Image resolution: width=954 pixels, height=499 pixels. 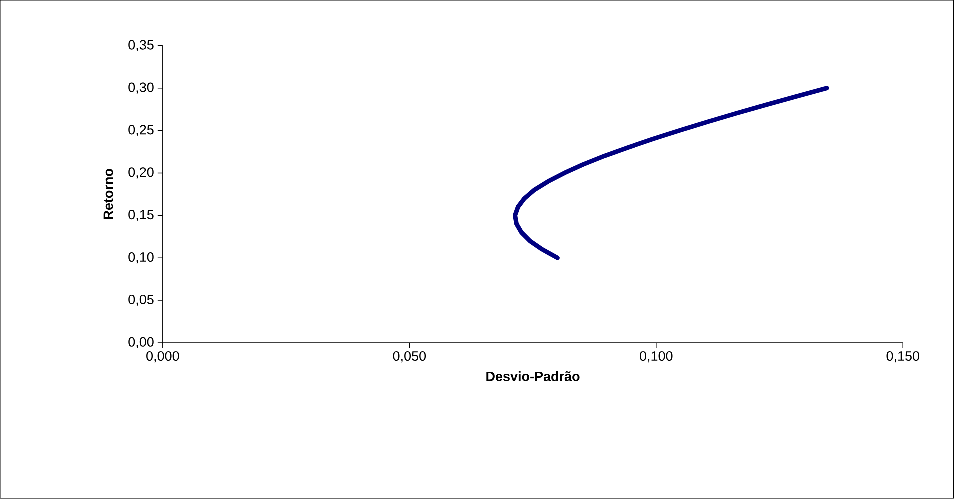 What do you see at coordinates (141, 343) in the screenshot?
I see `y-tick-label: 0,00` at bounding box center [141, 343].